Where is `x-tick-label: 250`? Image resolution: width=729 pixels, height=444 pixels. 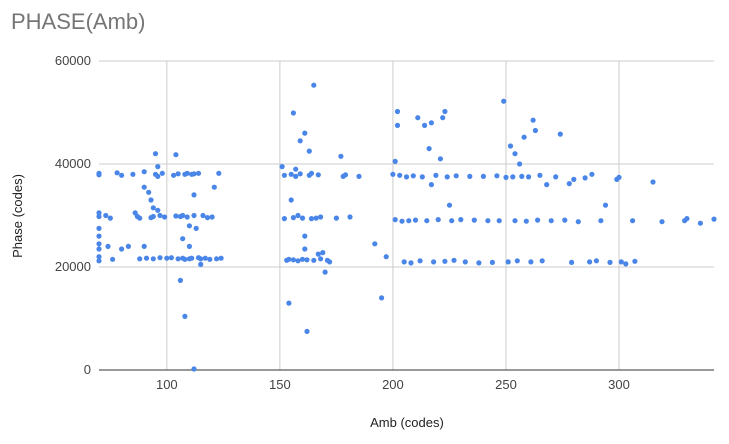 x-tick-label: 250 is located at coordinates (506, 384).